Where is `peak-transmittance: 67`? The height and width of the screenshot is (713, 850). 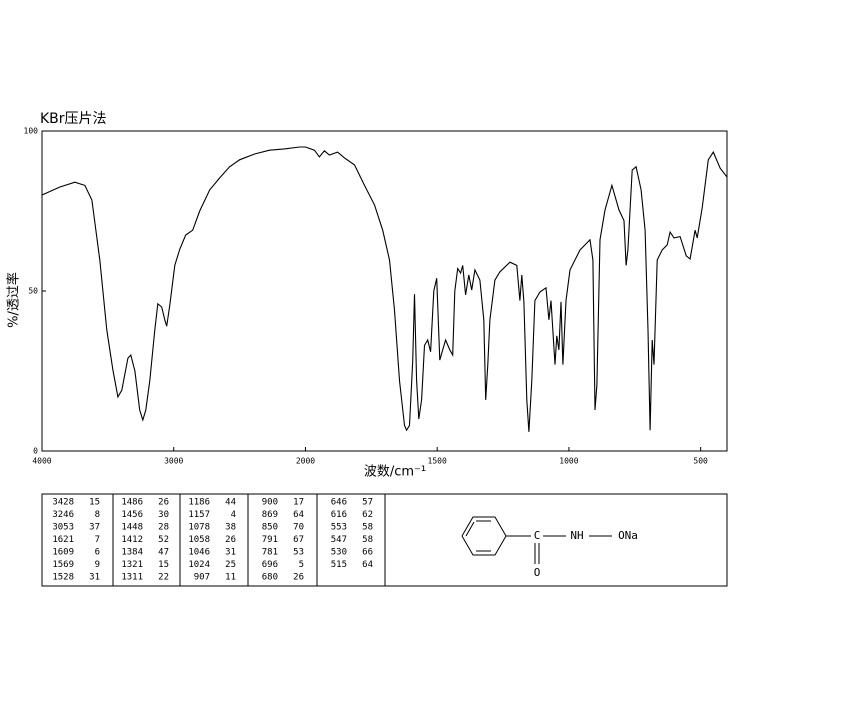
peak-transmittance: 67 is located at coordinates (298, 540).